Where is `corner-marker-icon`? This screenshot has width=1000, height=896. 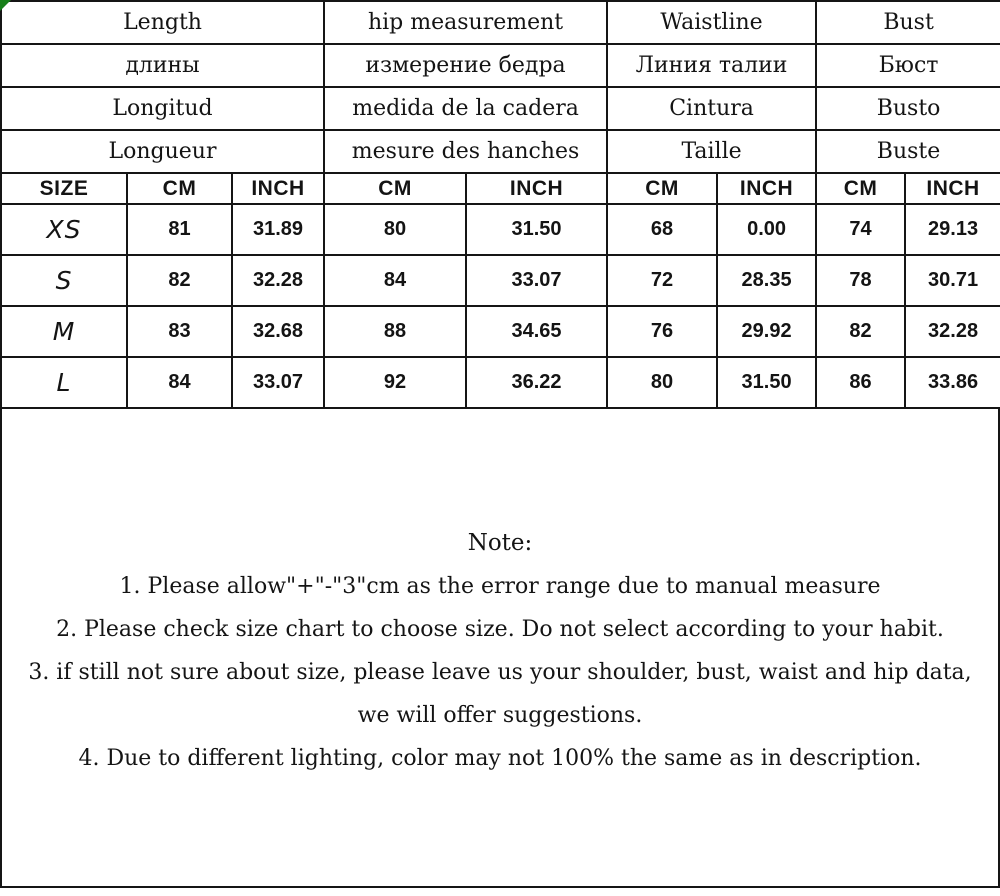 corner-marker-icon is located at coordinates (5, 5).